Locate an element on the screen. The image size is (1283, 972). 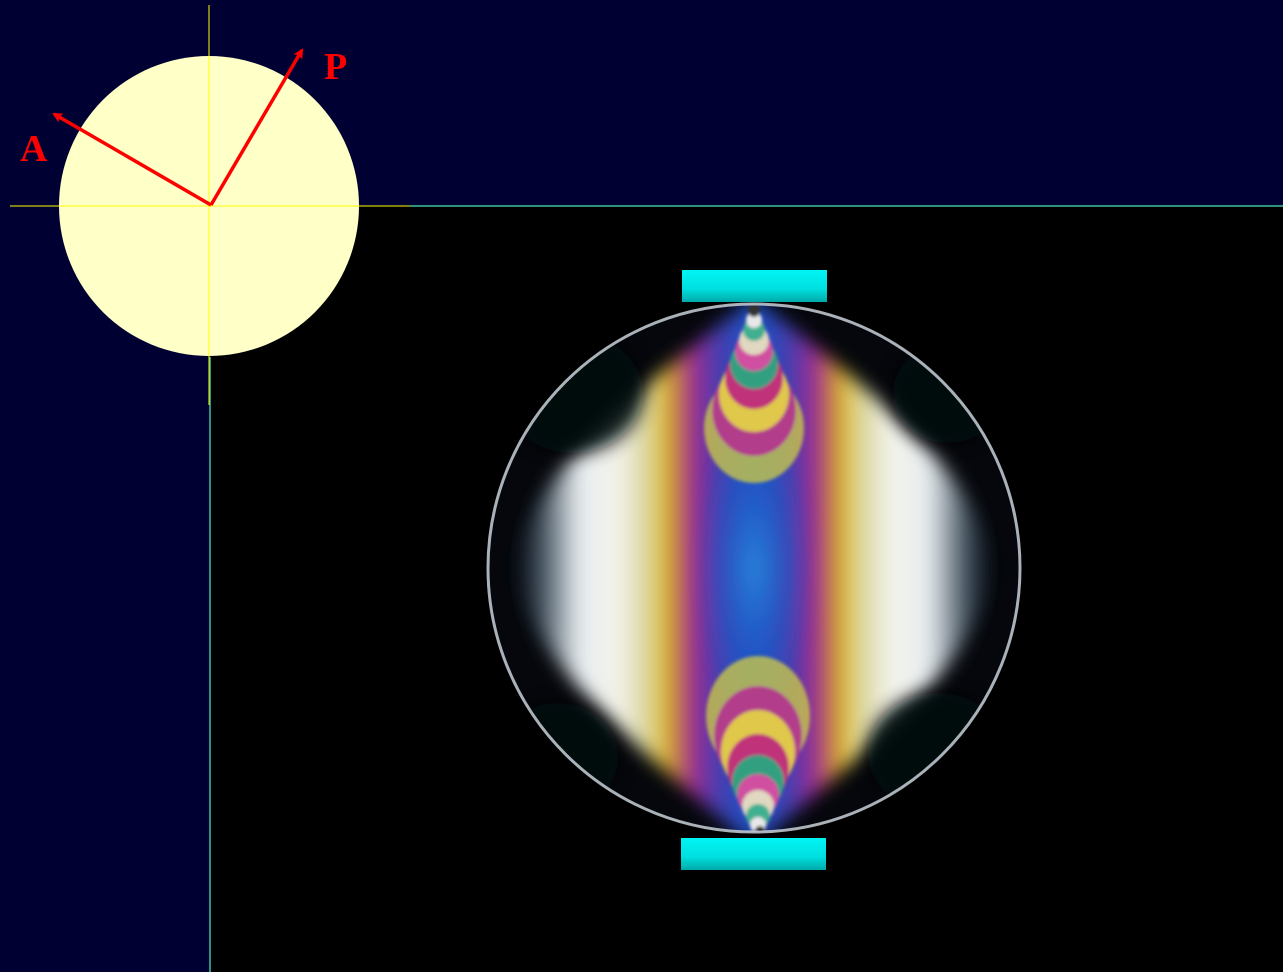
top-loading-platen is located at coordinates (754, 286).